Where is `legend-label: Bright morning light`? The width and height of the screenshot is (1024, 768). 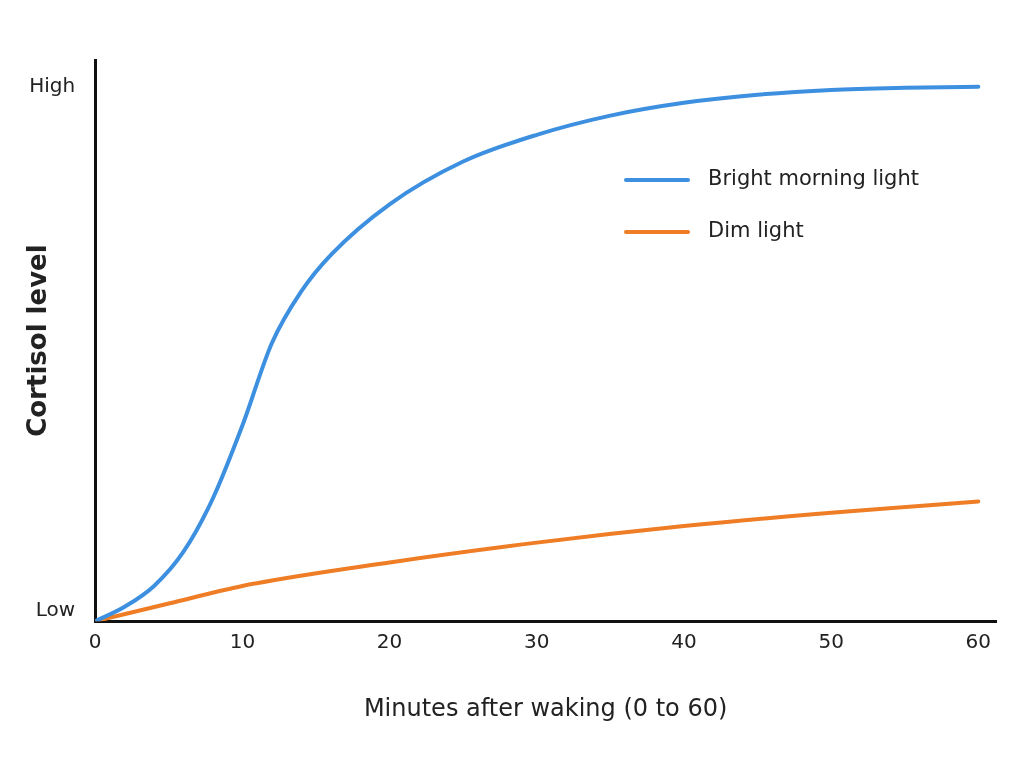 legend-label: Bright morning light is located at coordinates (813, 178).